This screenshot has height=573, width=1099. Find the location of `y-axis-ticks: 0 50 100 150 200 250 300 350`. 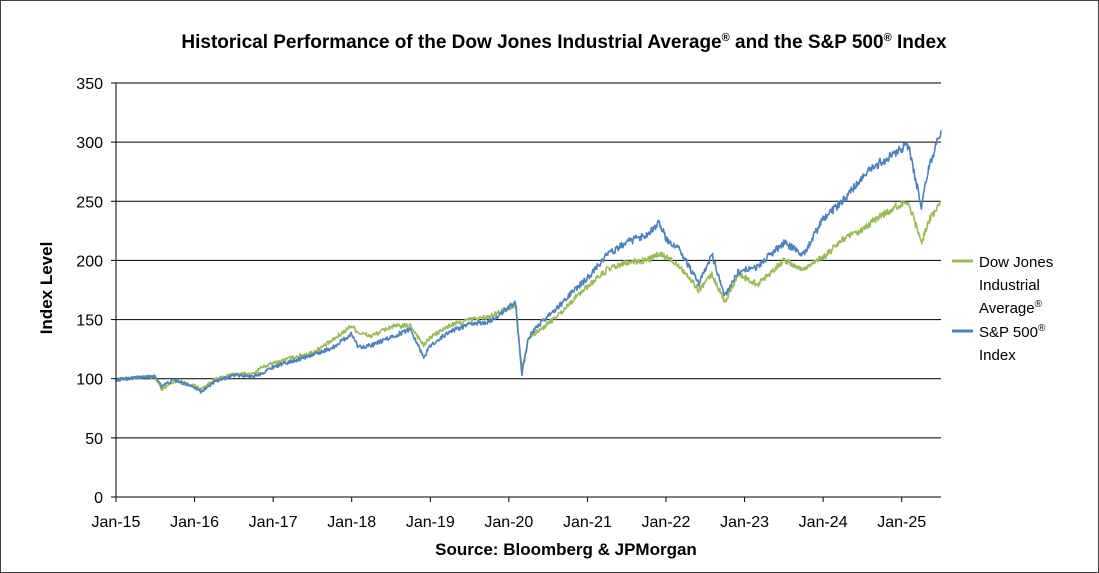

y-axis-ticks: 0 50 100 150 200 250 300 350 is located at coordinates (96, 291).